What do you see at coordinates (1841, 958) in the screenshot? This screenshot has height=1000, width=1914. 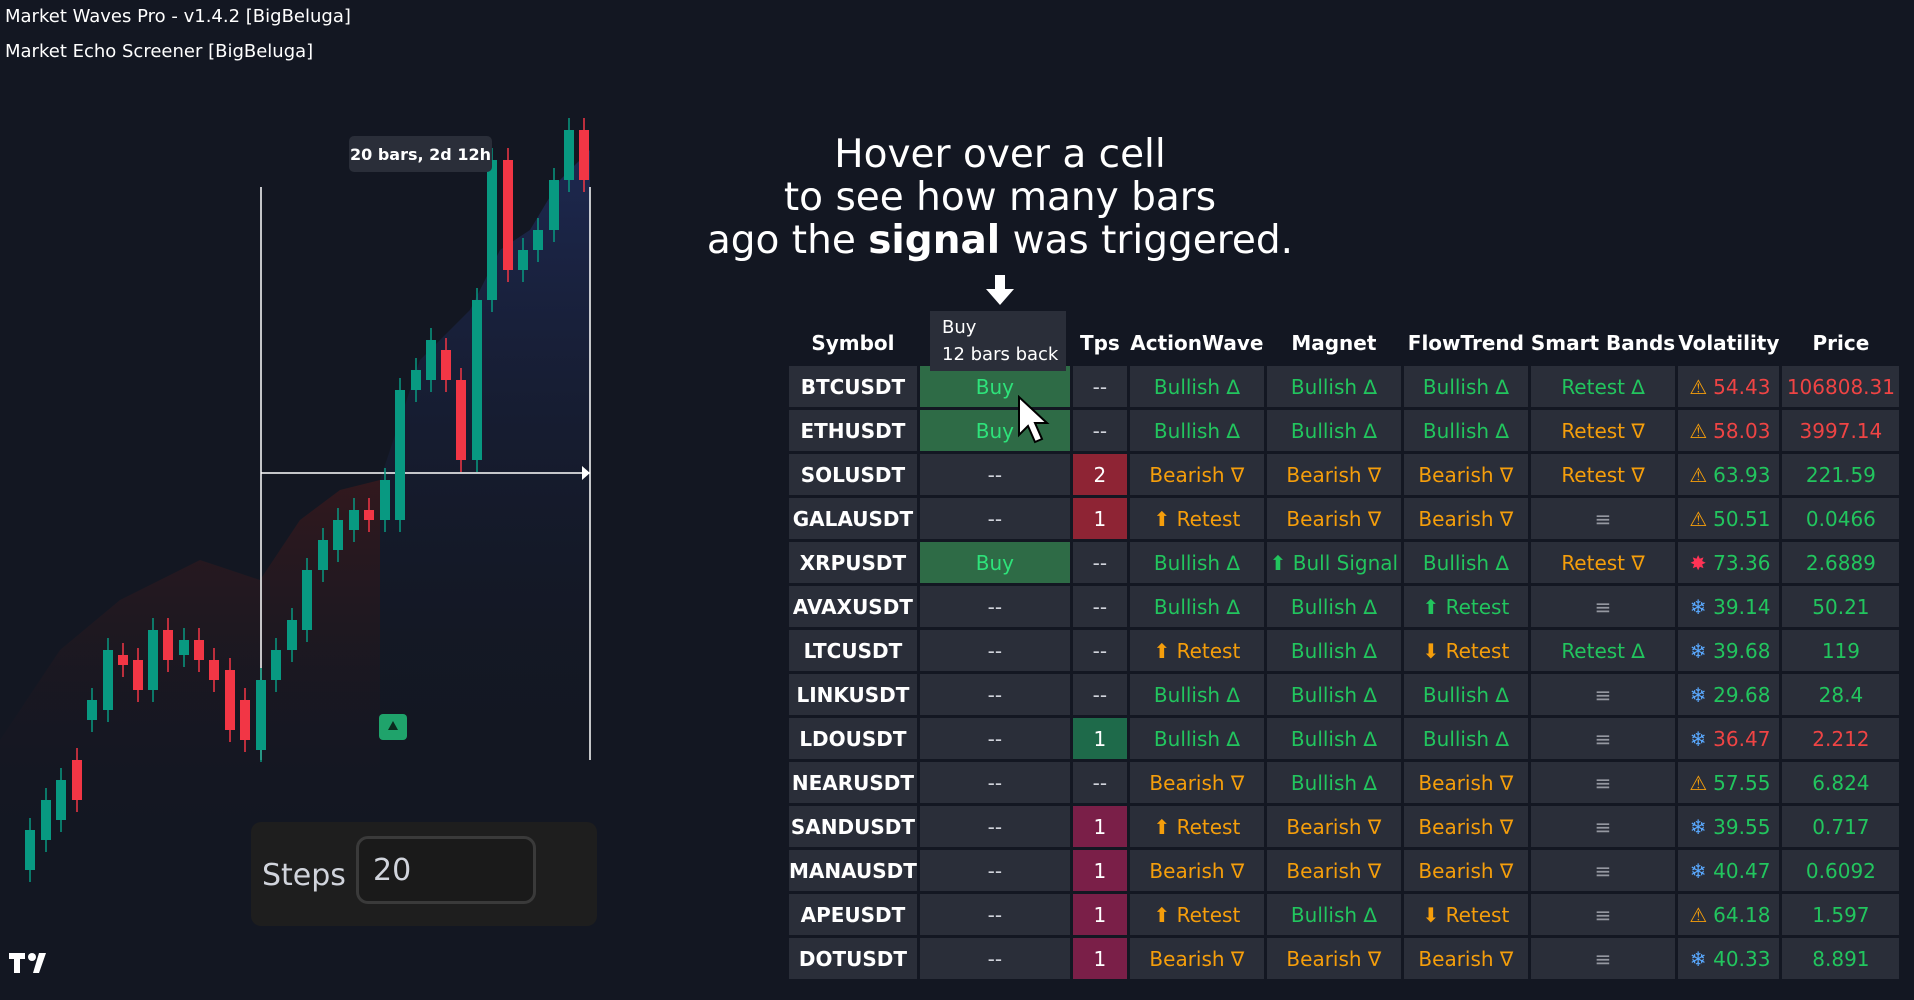 I see `price-cell: 8.891` at bounding box center [1841, 958].